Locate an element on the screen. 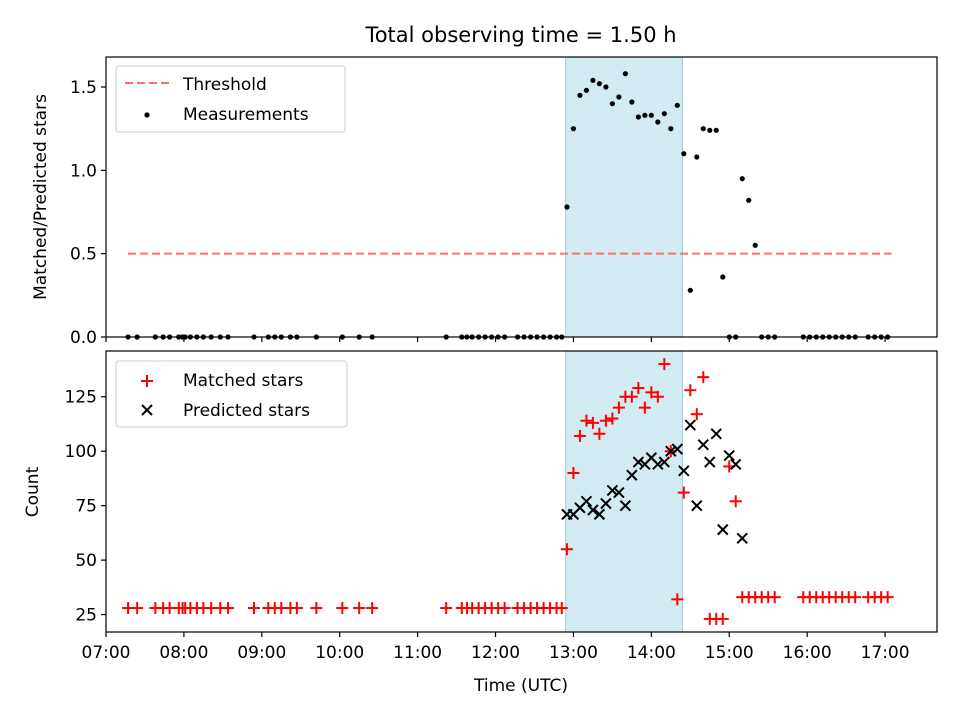 Image resolution: width=960 pixels, height=720 pixels. x-tick-label: 17:00 is located at coordinates (885, 653).